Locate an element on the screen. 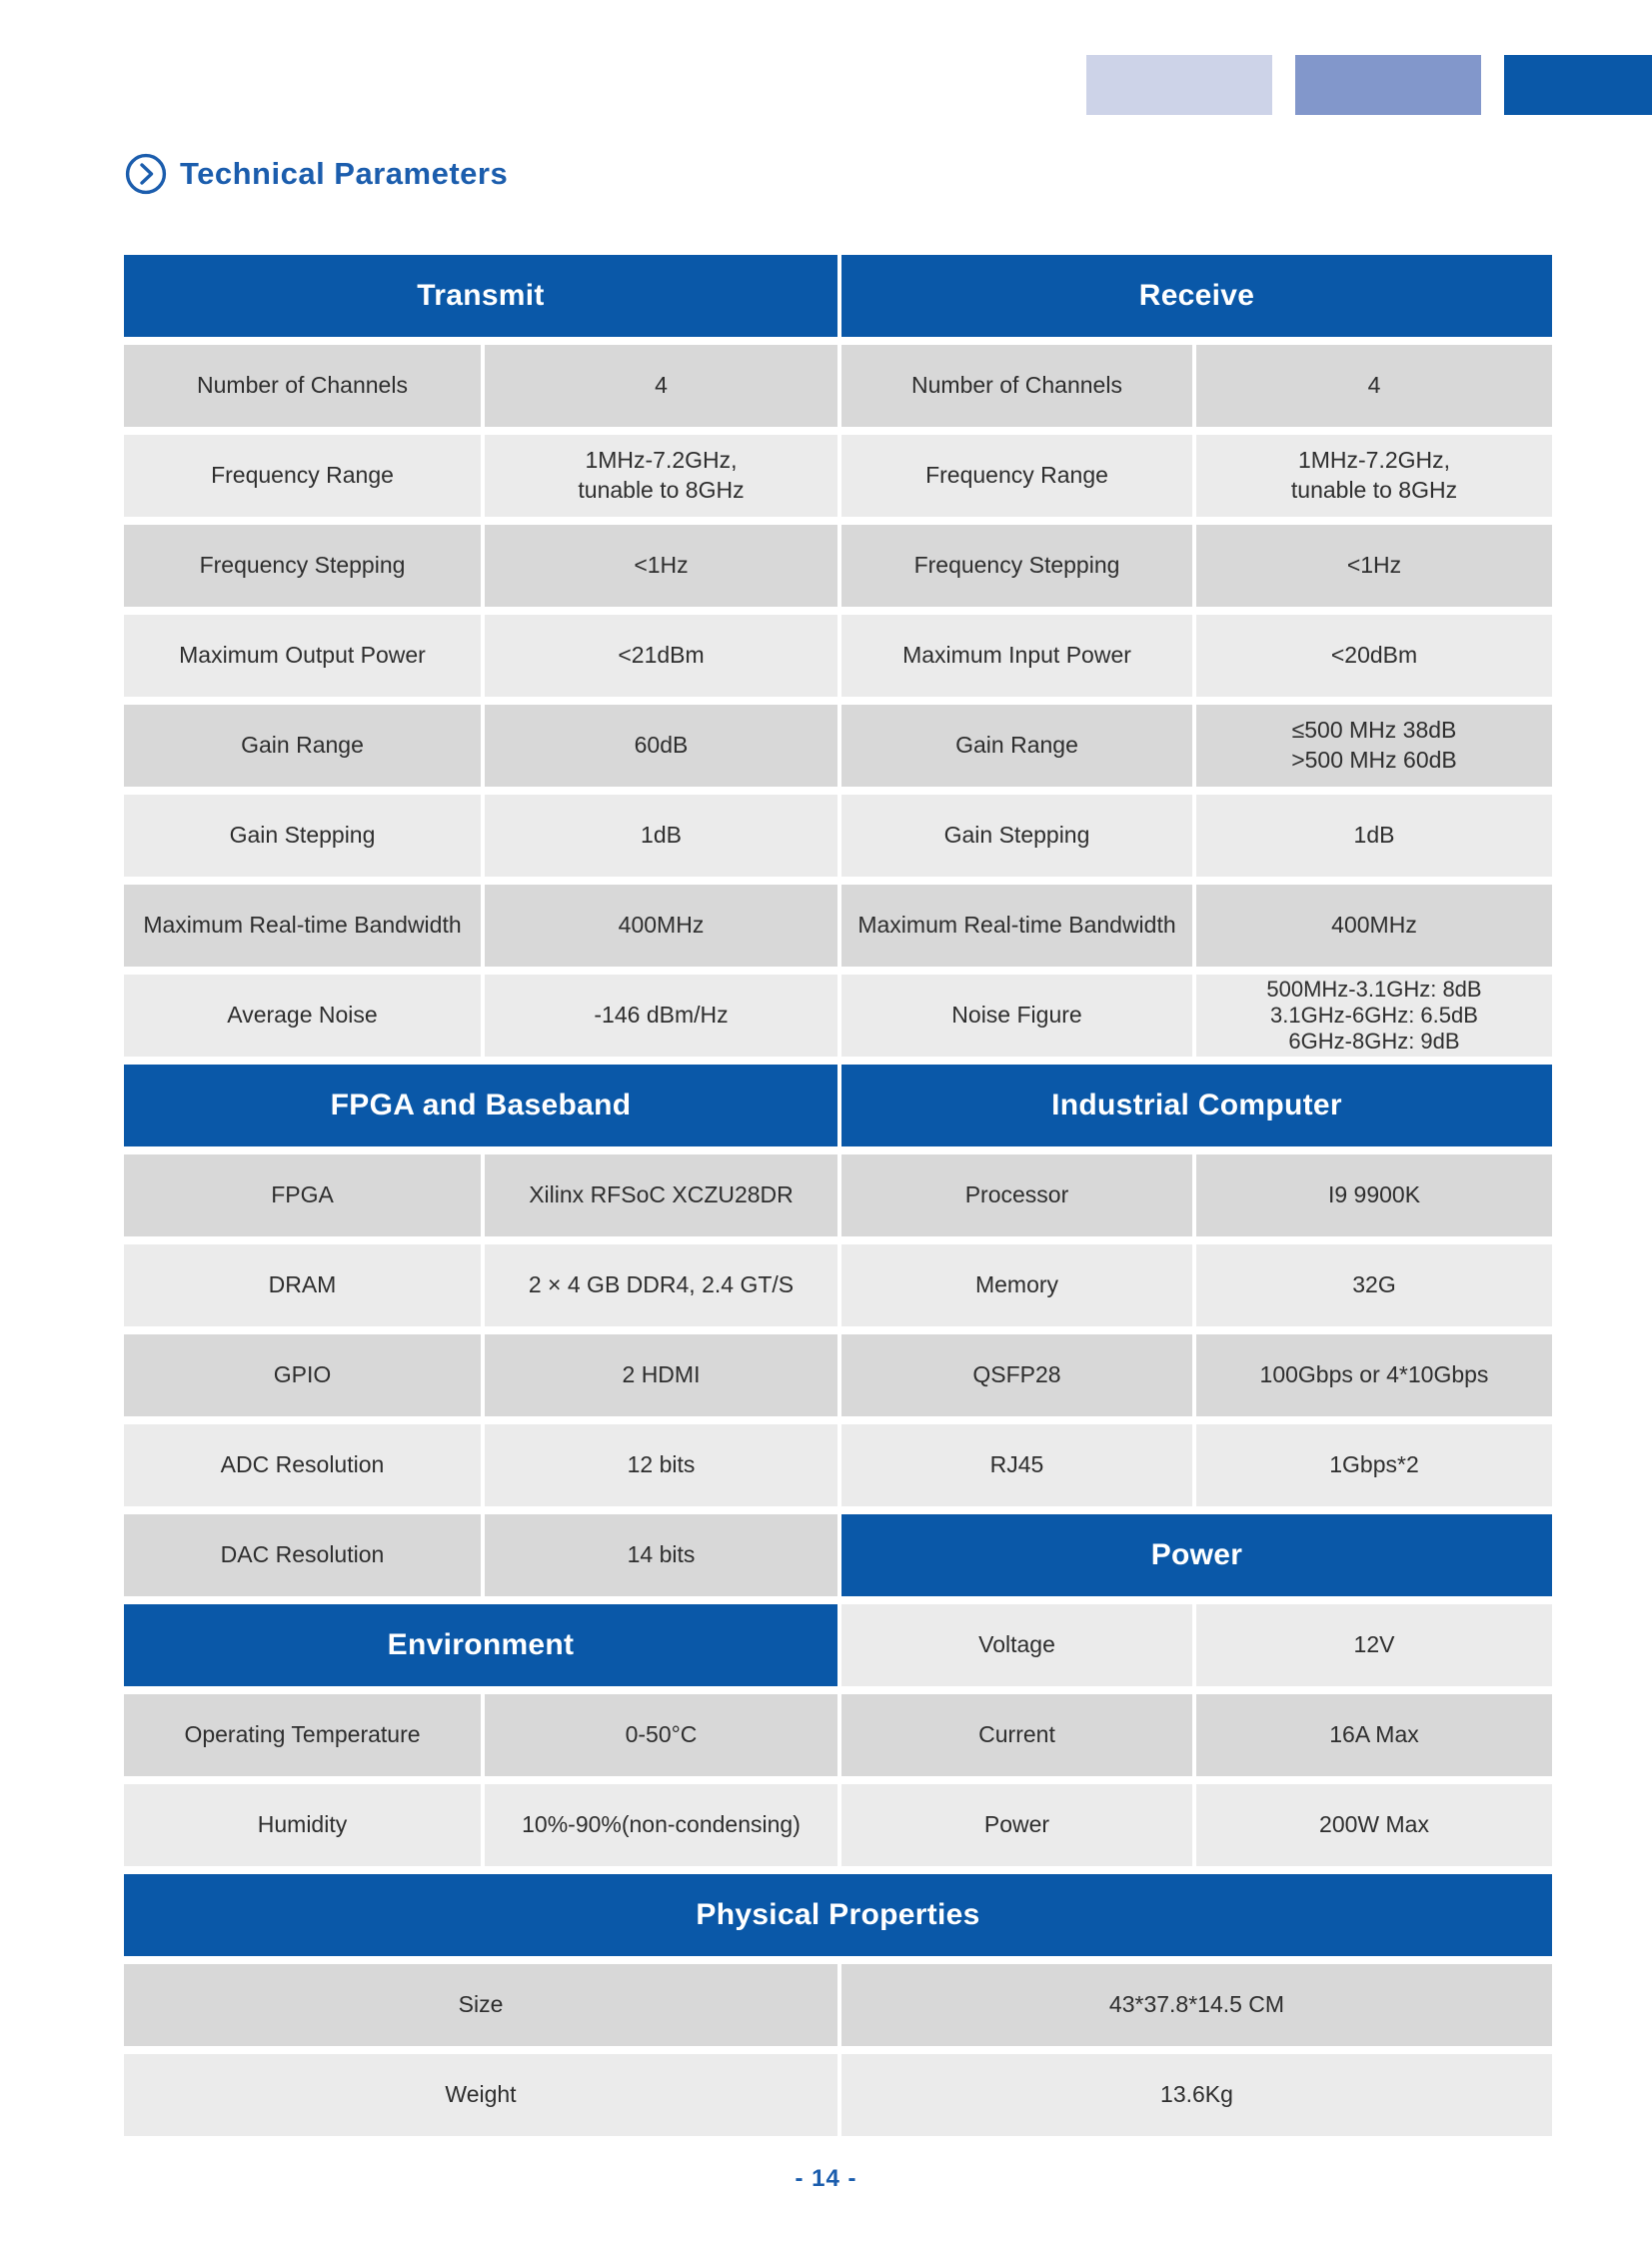  spec-label: Noise Figure is located at coordinates (1016, 1016).